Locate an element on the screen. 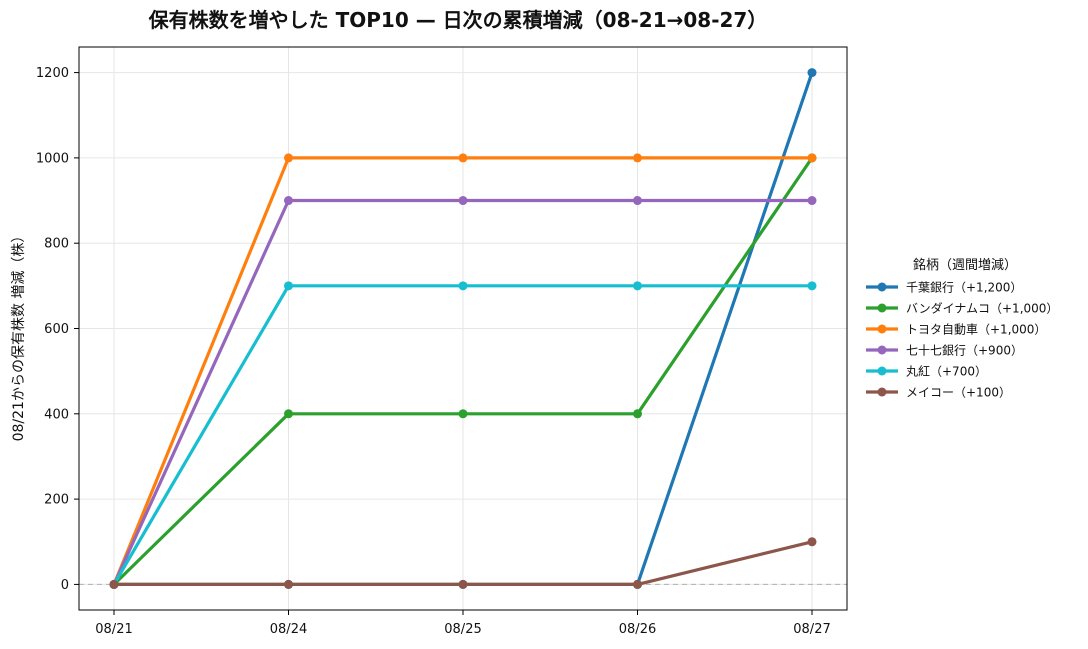 The height and width of the screenshot is (649, 1088). y-tick-label: 600 is located at coordinates (56, 329).